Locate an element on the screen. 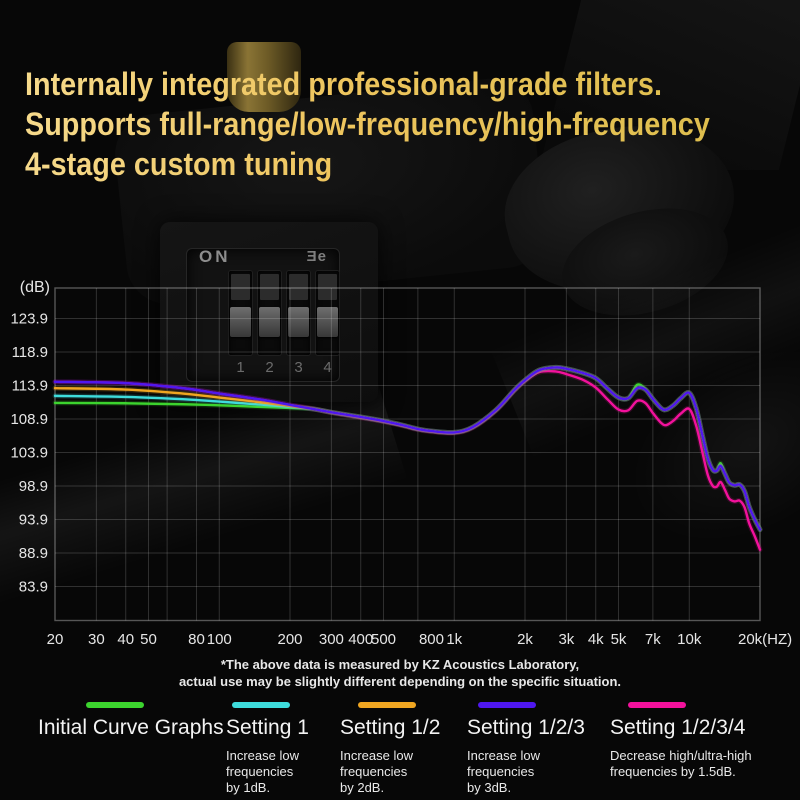  dip-switch-panel: ON Ǝe 1 2 3 4 is located at coordinates (263, 314).